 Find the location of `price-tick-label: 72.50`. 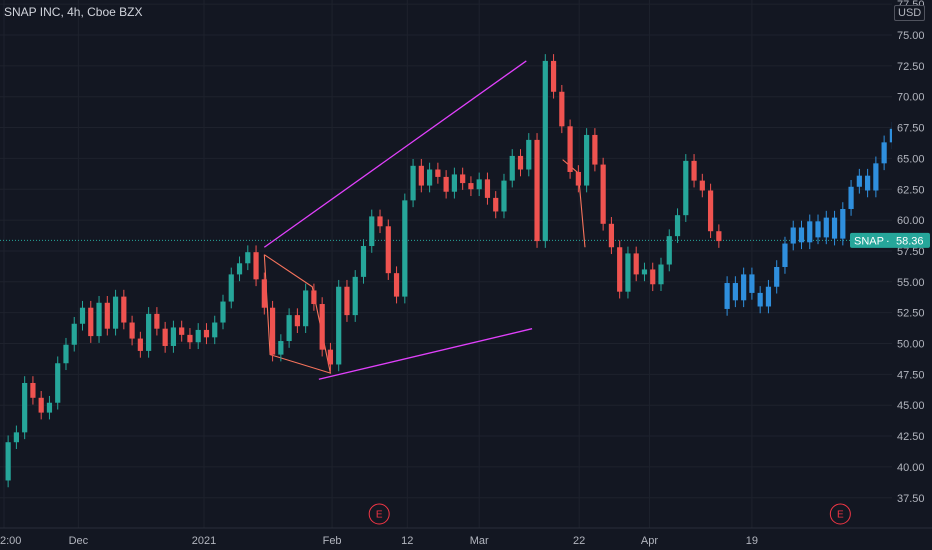

price-tick-label: 72.50 is located at coordinates (911, 67).